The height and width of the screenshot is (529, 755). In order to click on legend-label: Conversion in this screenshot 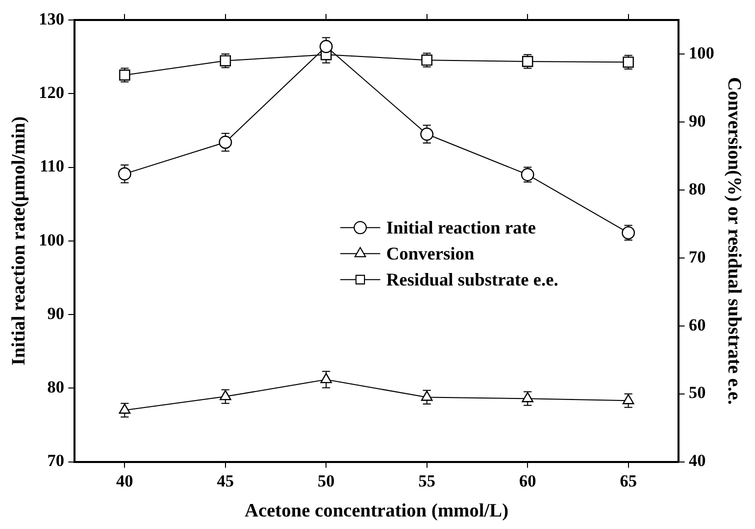, I will do `click(430, 253)`.